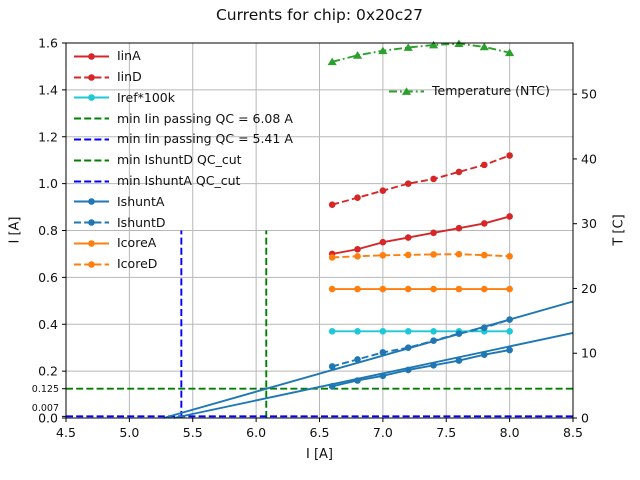 This screenshot has height=480, width=640. What do you see at coordinates (510, 432) in the screenshot?
I see `svg-text: 8.0` at bounding box center [510, 432].